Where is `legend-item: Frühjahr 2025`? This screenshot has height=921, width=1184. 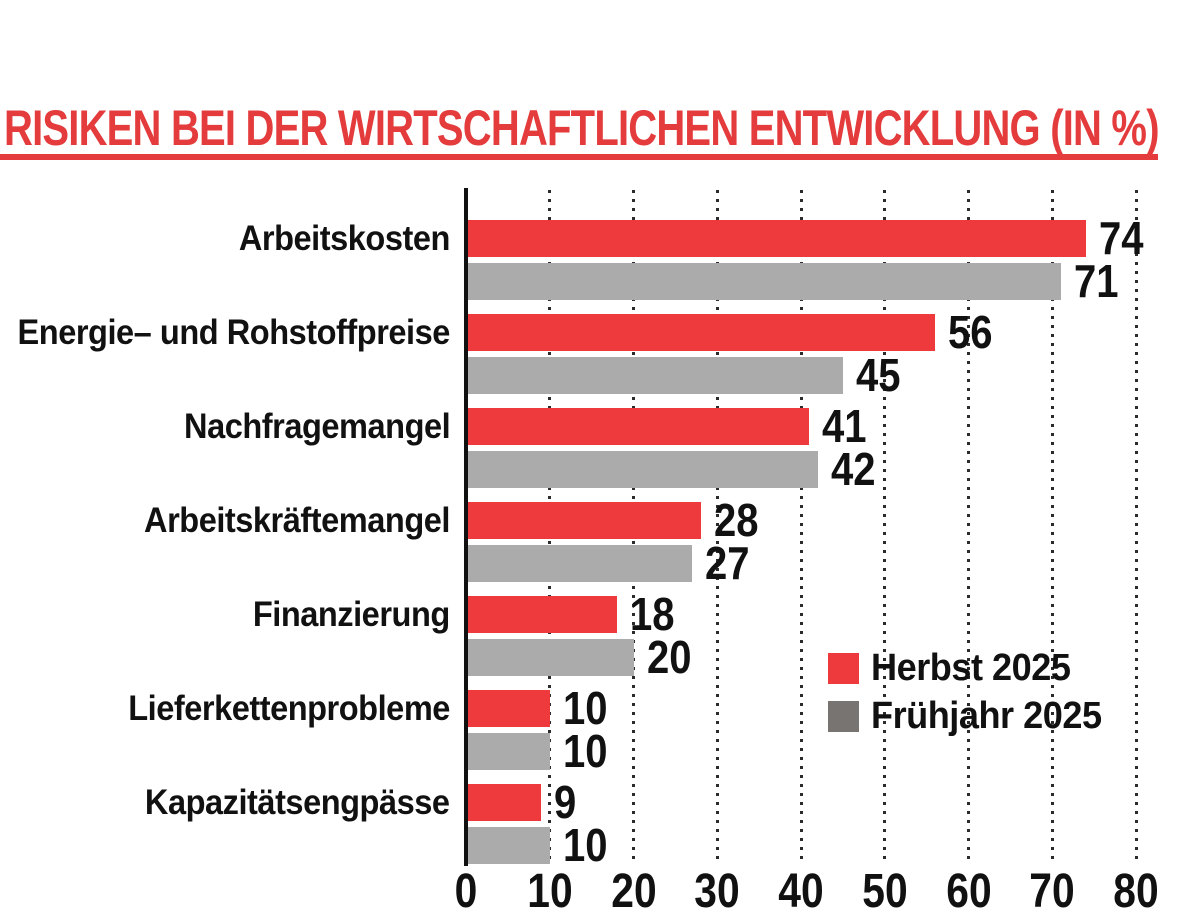 legend-item: Frühjahr 2025 is located at coordinates (971, 716).